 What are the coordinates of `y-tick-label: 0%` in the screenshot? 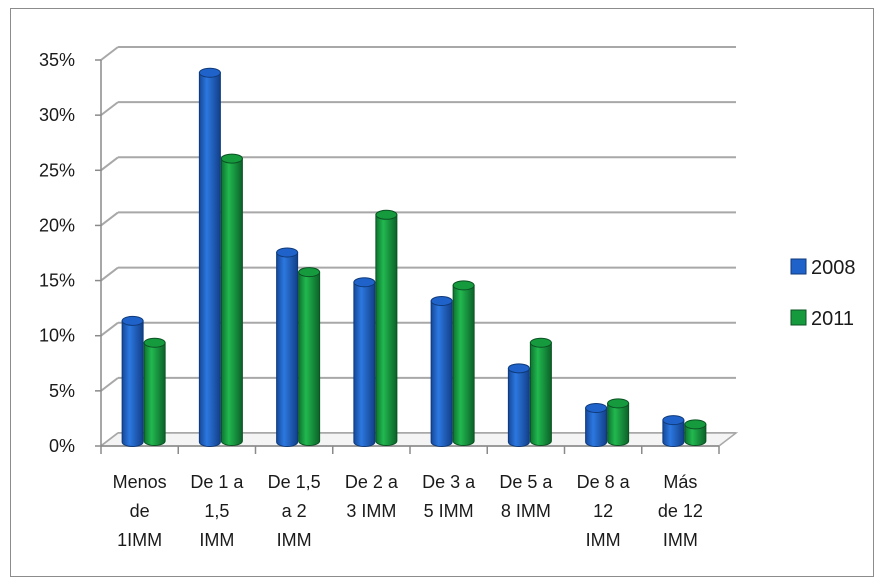 It's located at (62, 446).